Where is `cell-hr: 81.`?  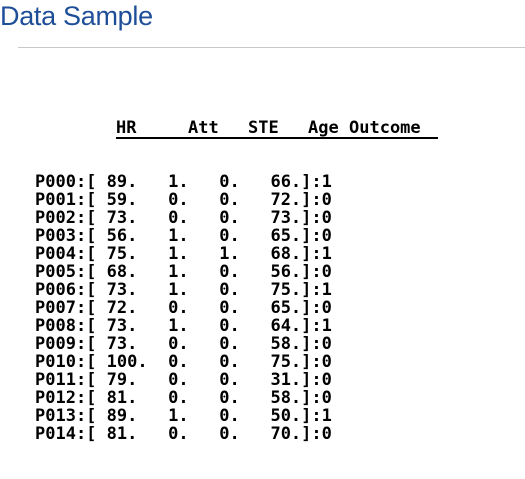
cell-hr: 81. is located at coordinates (137, 434).